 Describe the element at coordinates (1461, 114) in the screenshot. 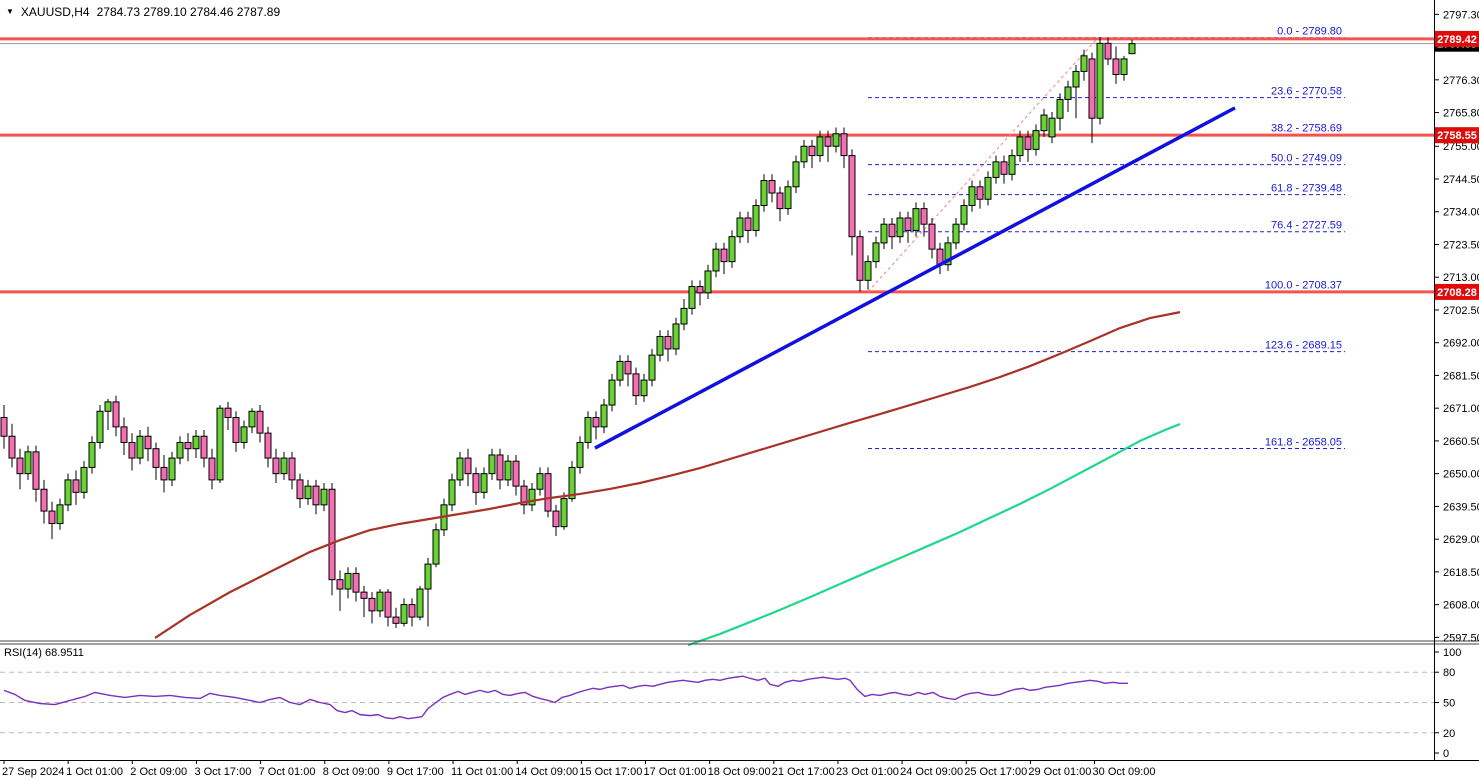

I see `price-axis-label: 2765.80` at that location.